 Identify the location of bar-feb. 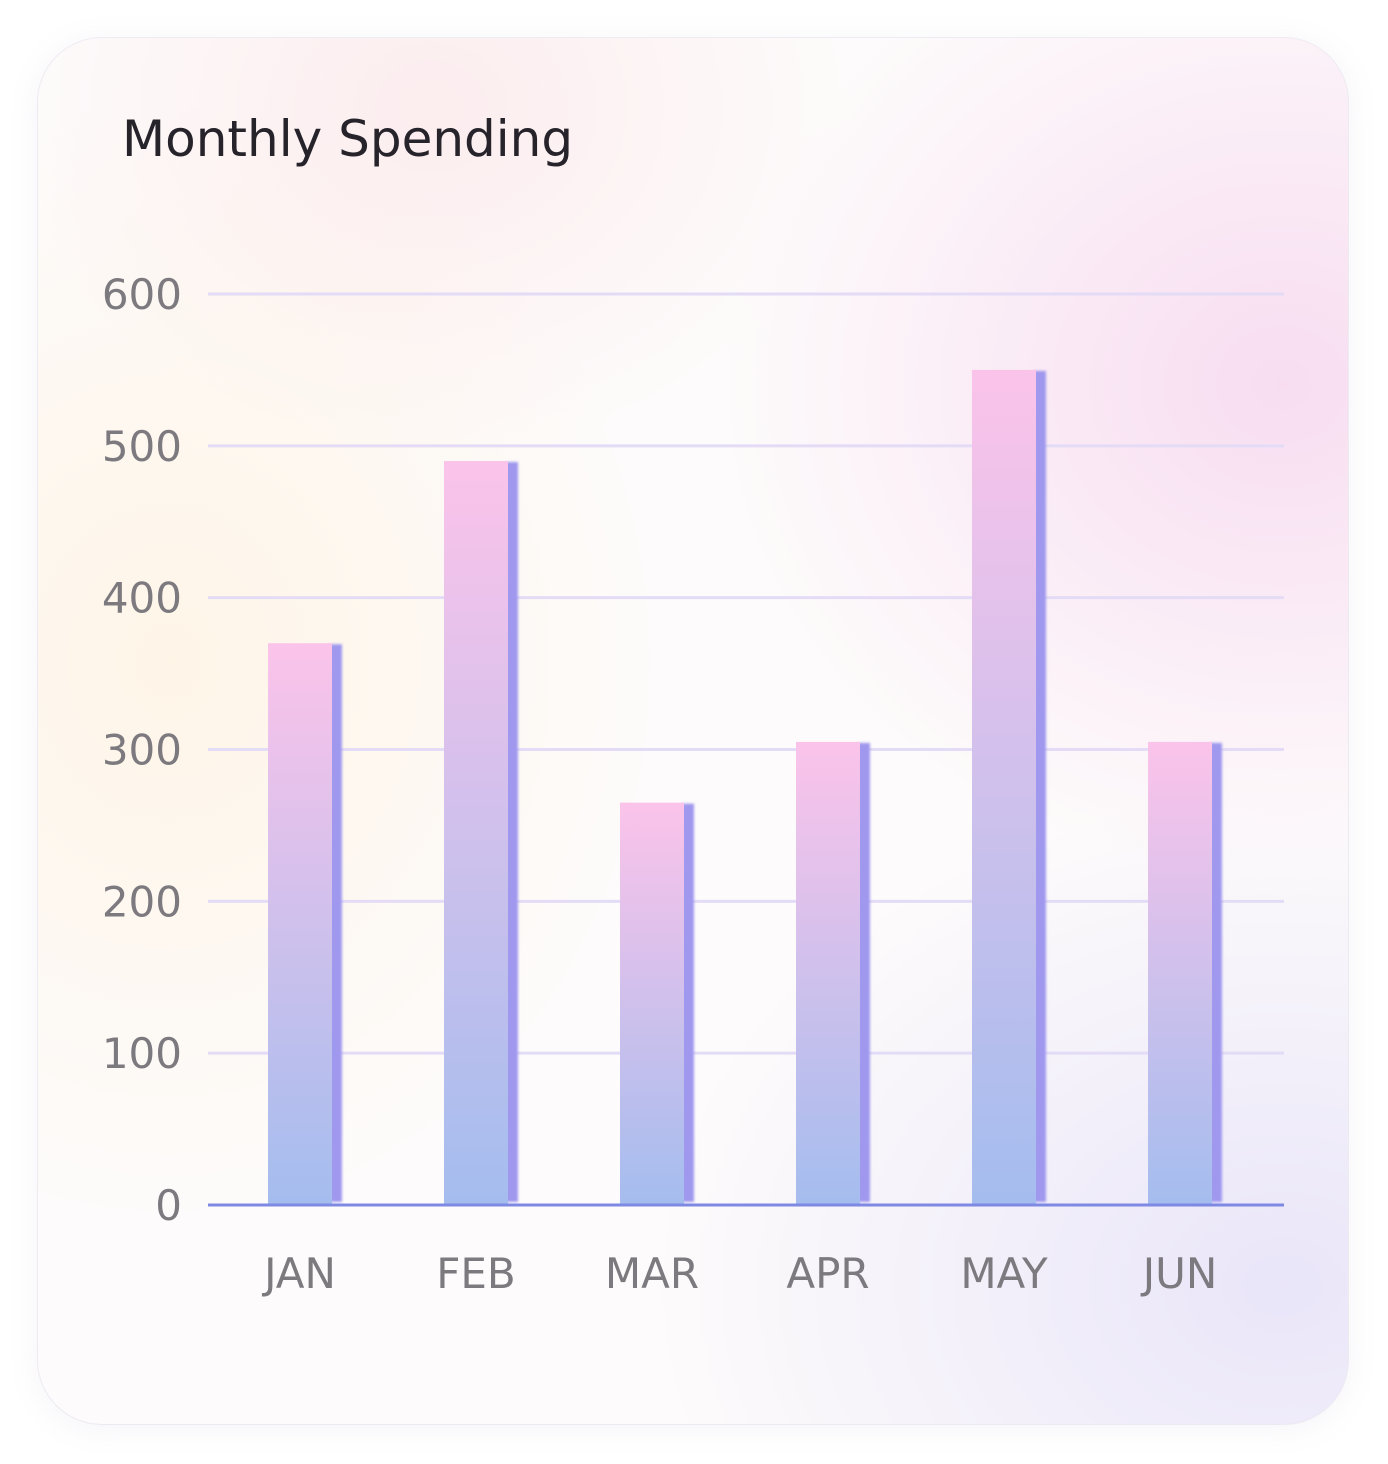
(481, 833).